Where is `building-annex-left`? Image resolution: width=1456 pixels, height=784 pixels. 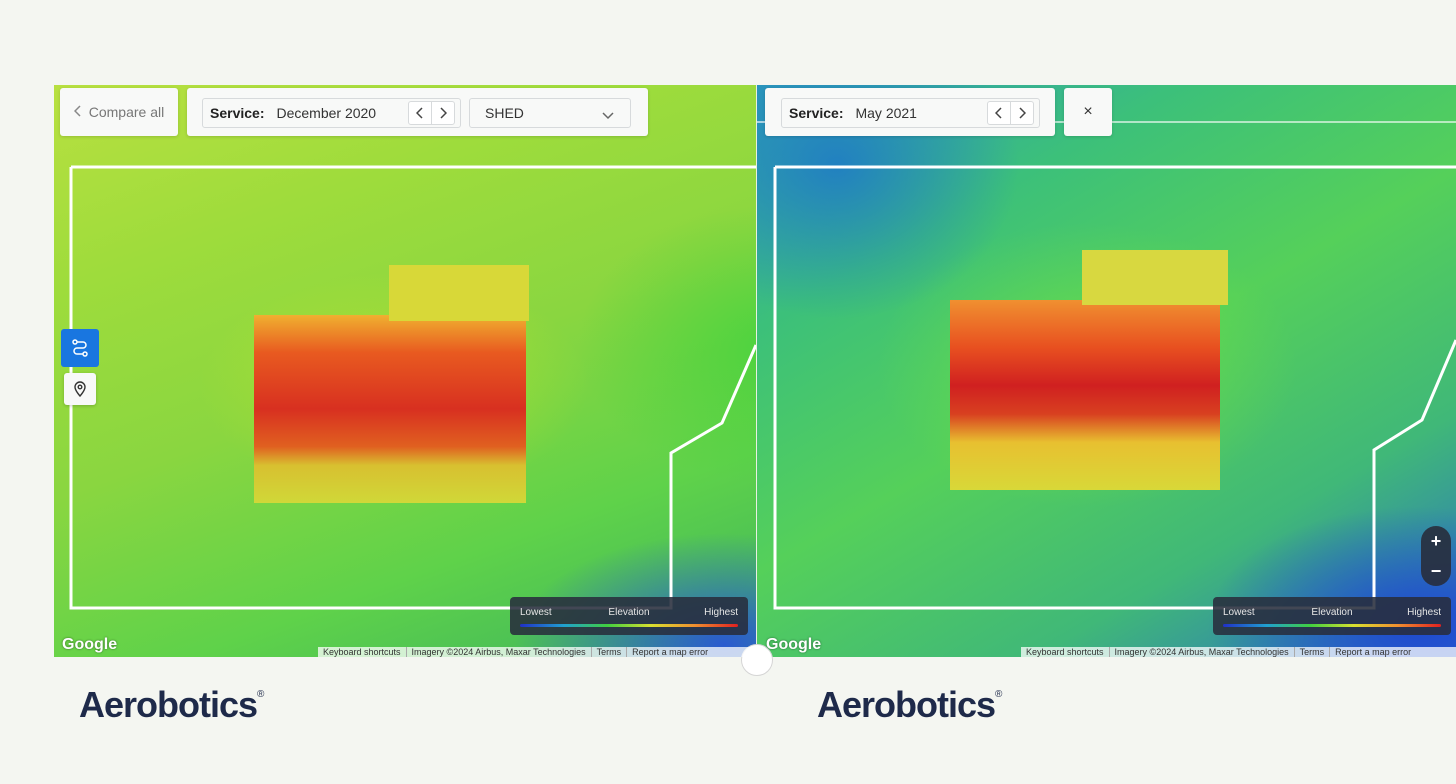 building-annex-left is located at coordinates (459, 293).